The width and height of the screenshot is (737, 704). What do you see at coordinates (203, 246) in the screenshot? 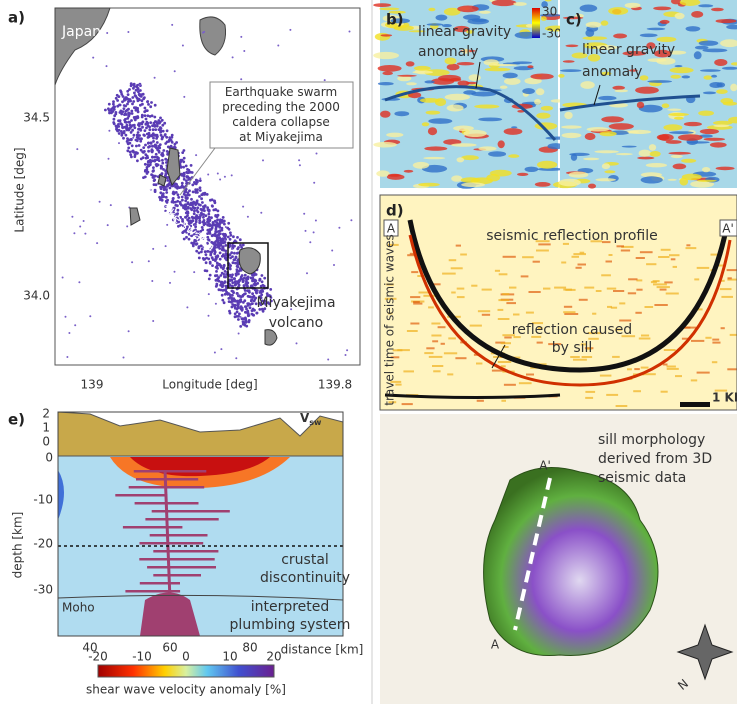
I see `island` at bounding box center [203, 246].